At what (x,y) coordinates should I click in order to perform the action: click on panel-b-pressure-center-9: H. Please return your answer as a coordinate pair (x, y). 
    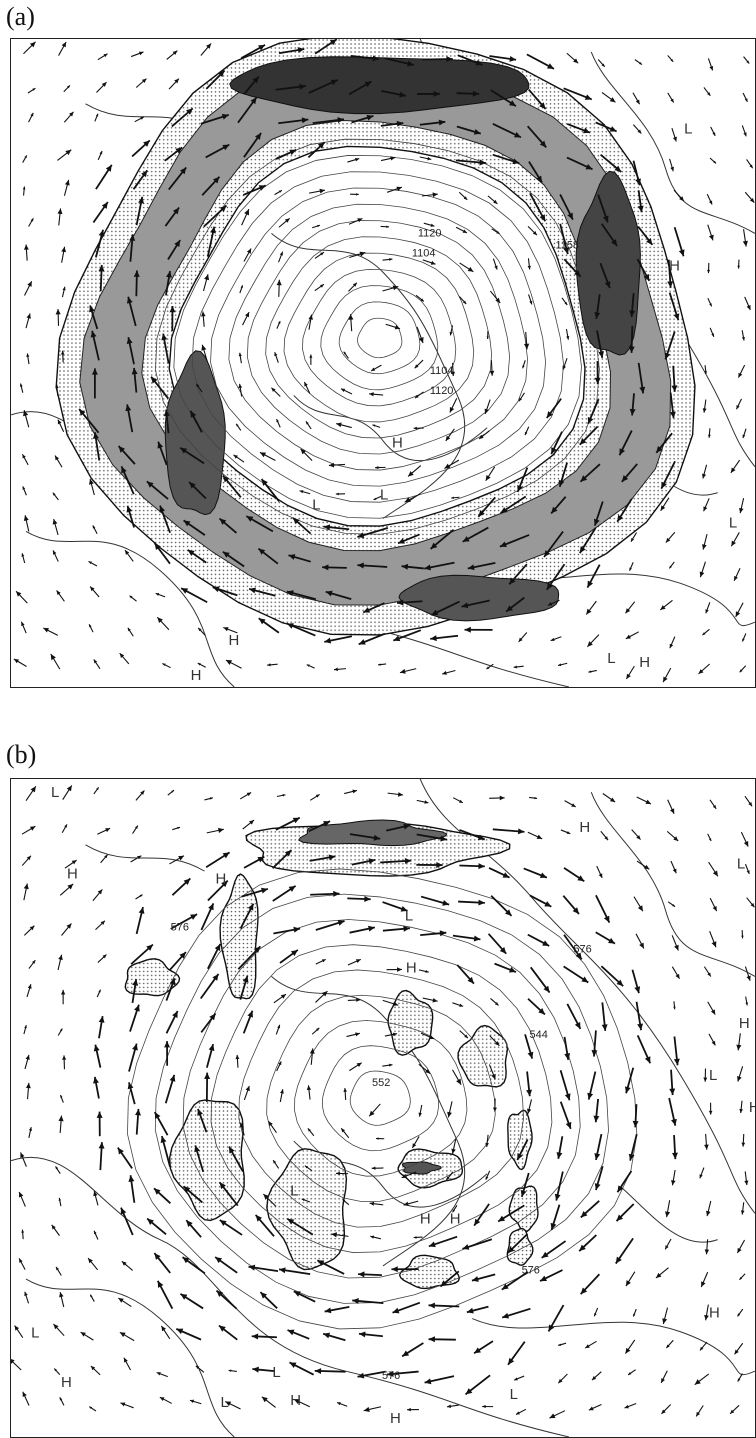
    Looking at the image, I should click on (752, 1107).